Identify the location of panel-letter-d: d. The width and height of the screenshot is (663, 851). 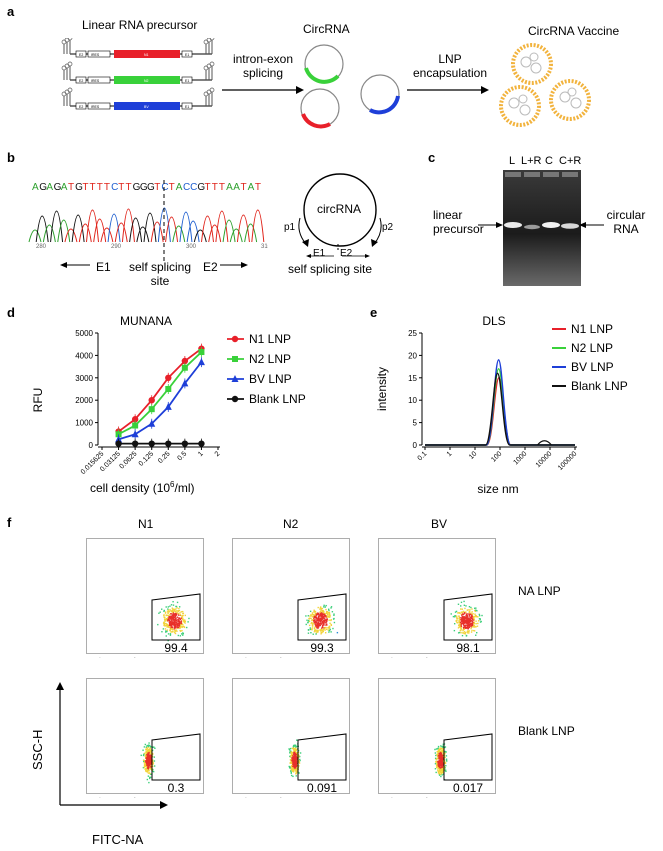
(11, 312).